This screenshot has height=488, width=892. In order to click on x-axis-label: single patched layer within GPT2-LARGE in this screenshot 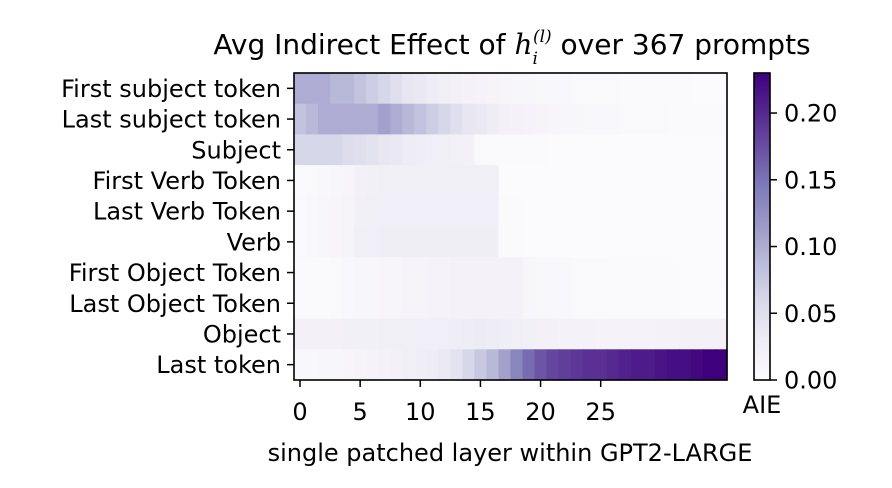, I will do `click(510, 453)`.